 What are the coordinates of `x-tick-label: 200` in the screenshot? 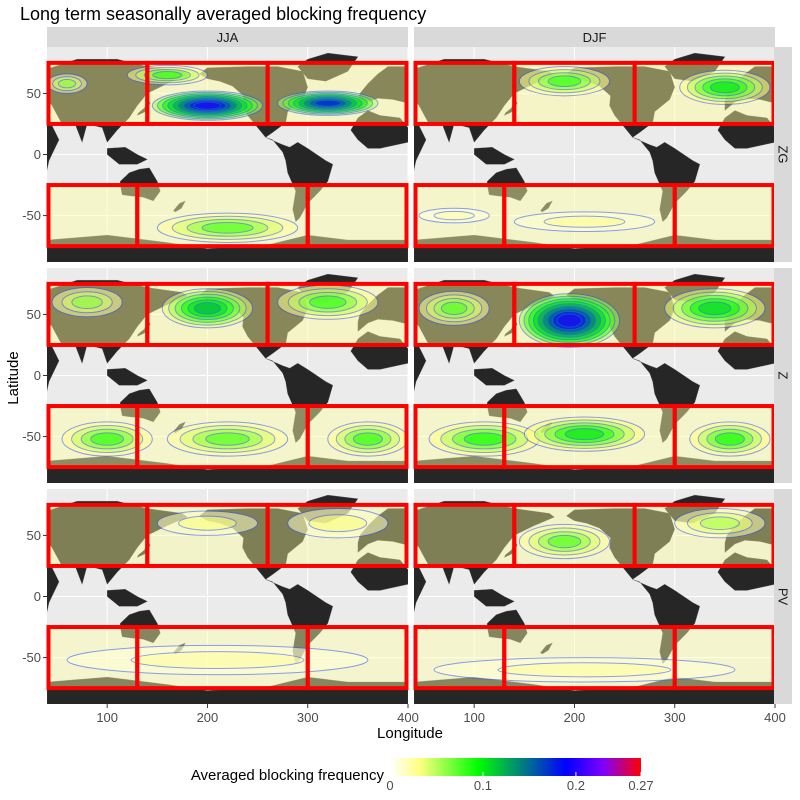 It's located at (575, 717).